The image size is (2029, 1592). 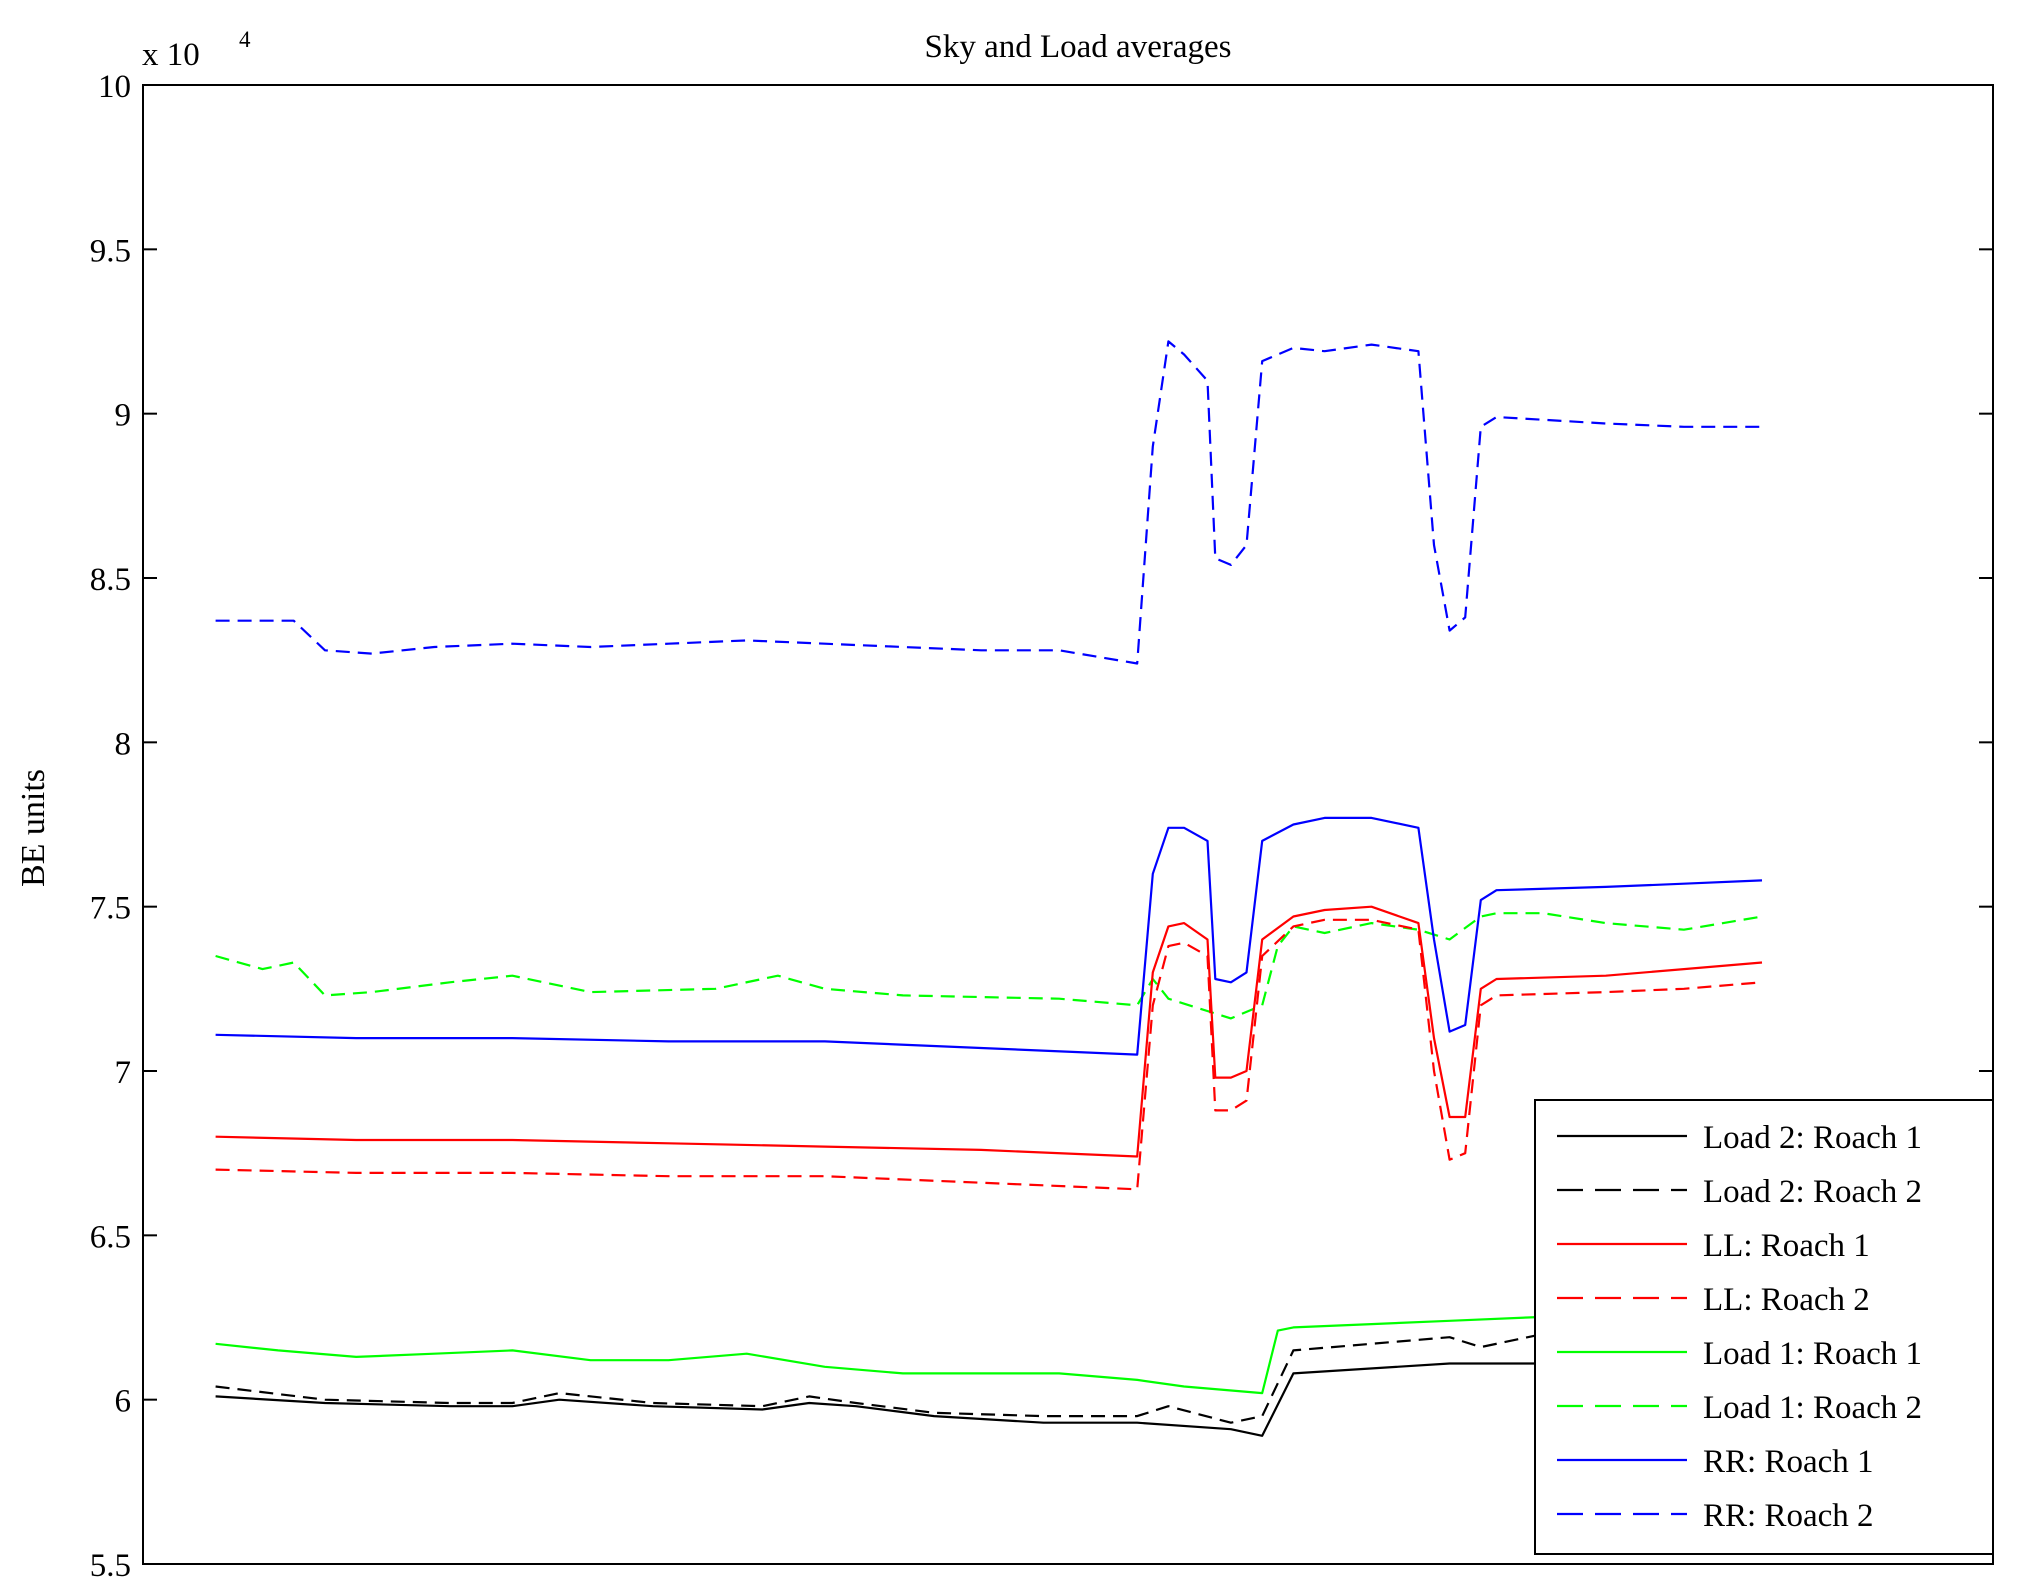 I want to click on legend-label: RR: Roach 1, so click(x=1788, y=1462).